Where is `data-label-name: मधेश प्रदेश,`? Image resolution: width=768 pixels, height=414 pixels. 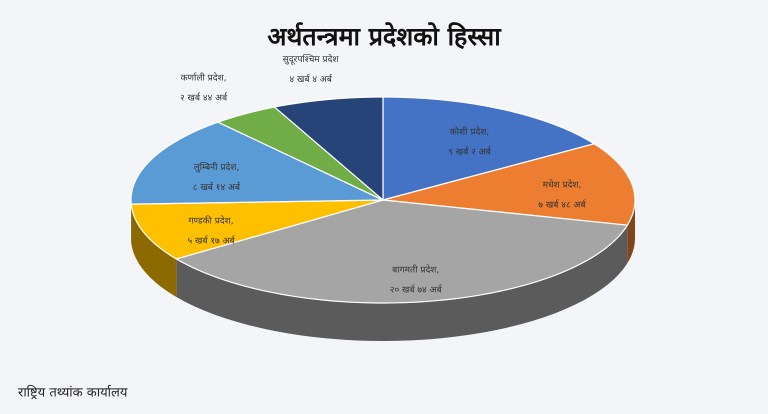 data-label-name: मधेश प्रदेश, is located at coordinates (562, 185).